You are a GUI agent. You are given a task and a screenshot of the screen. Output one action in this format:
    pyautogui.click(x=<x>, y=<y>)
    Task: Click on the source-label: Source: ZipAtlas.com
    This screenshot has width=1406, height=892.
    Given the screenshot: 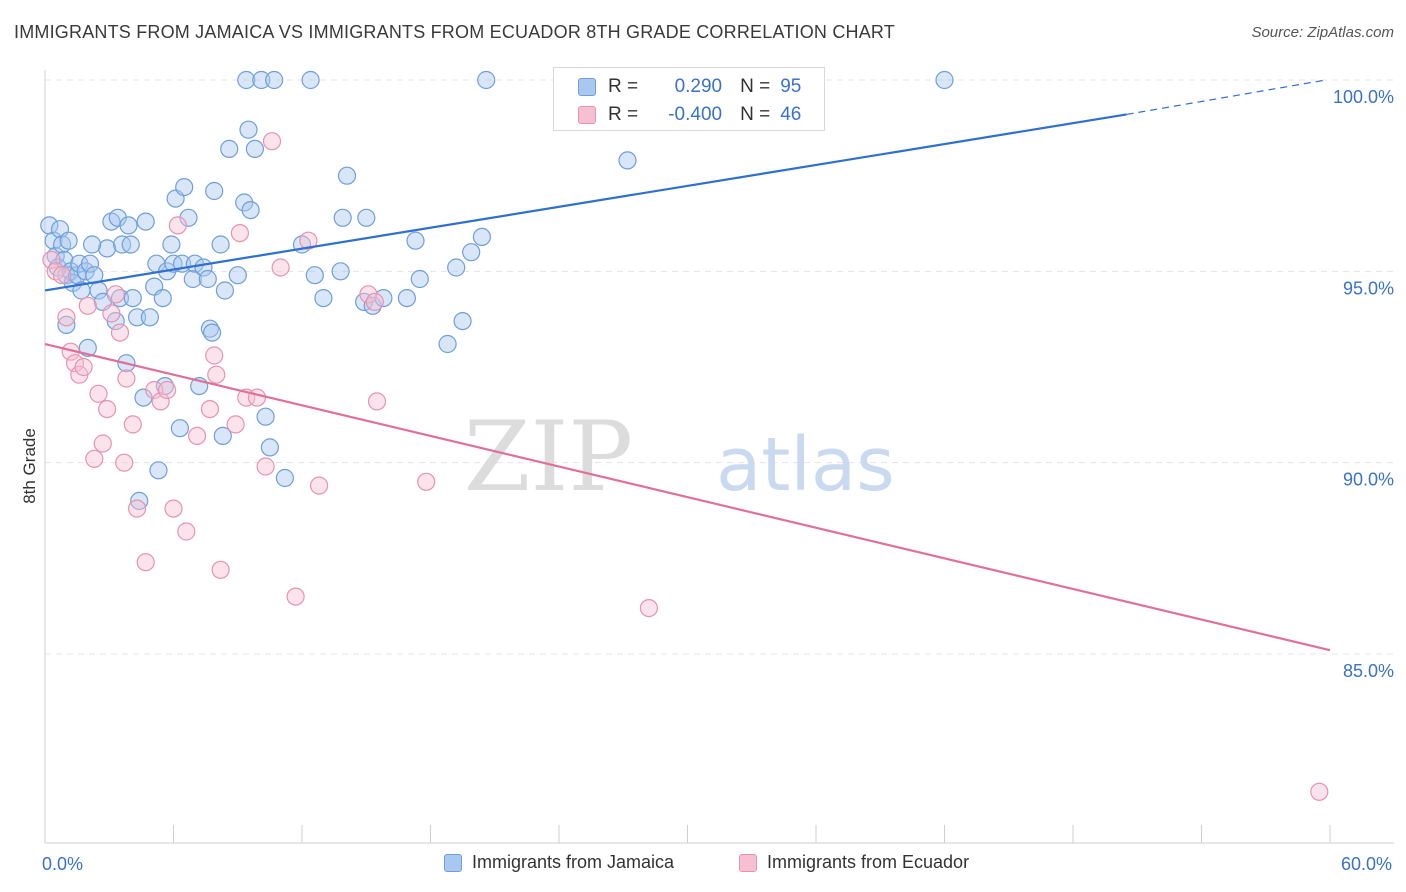 What is the action you would take?
    pyautogui.click(x=1322, y=32)
    